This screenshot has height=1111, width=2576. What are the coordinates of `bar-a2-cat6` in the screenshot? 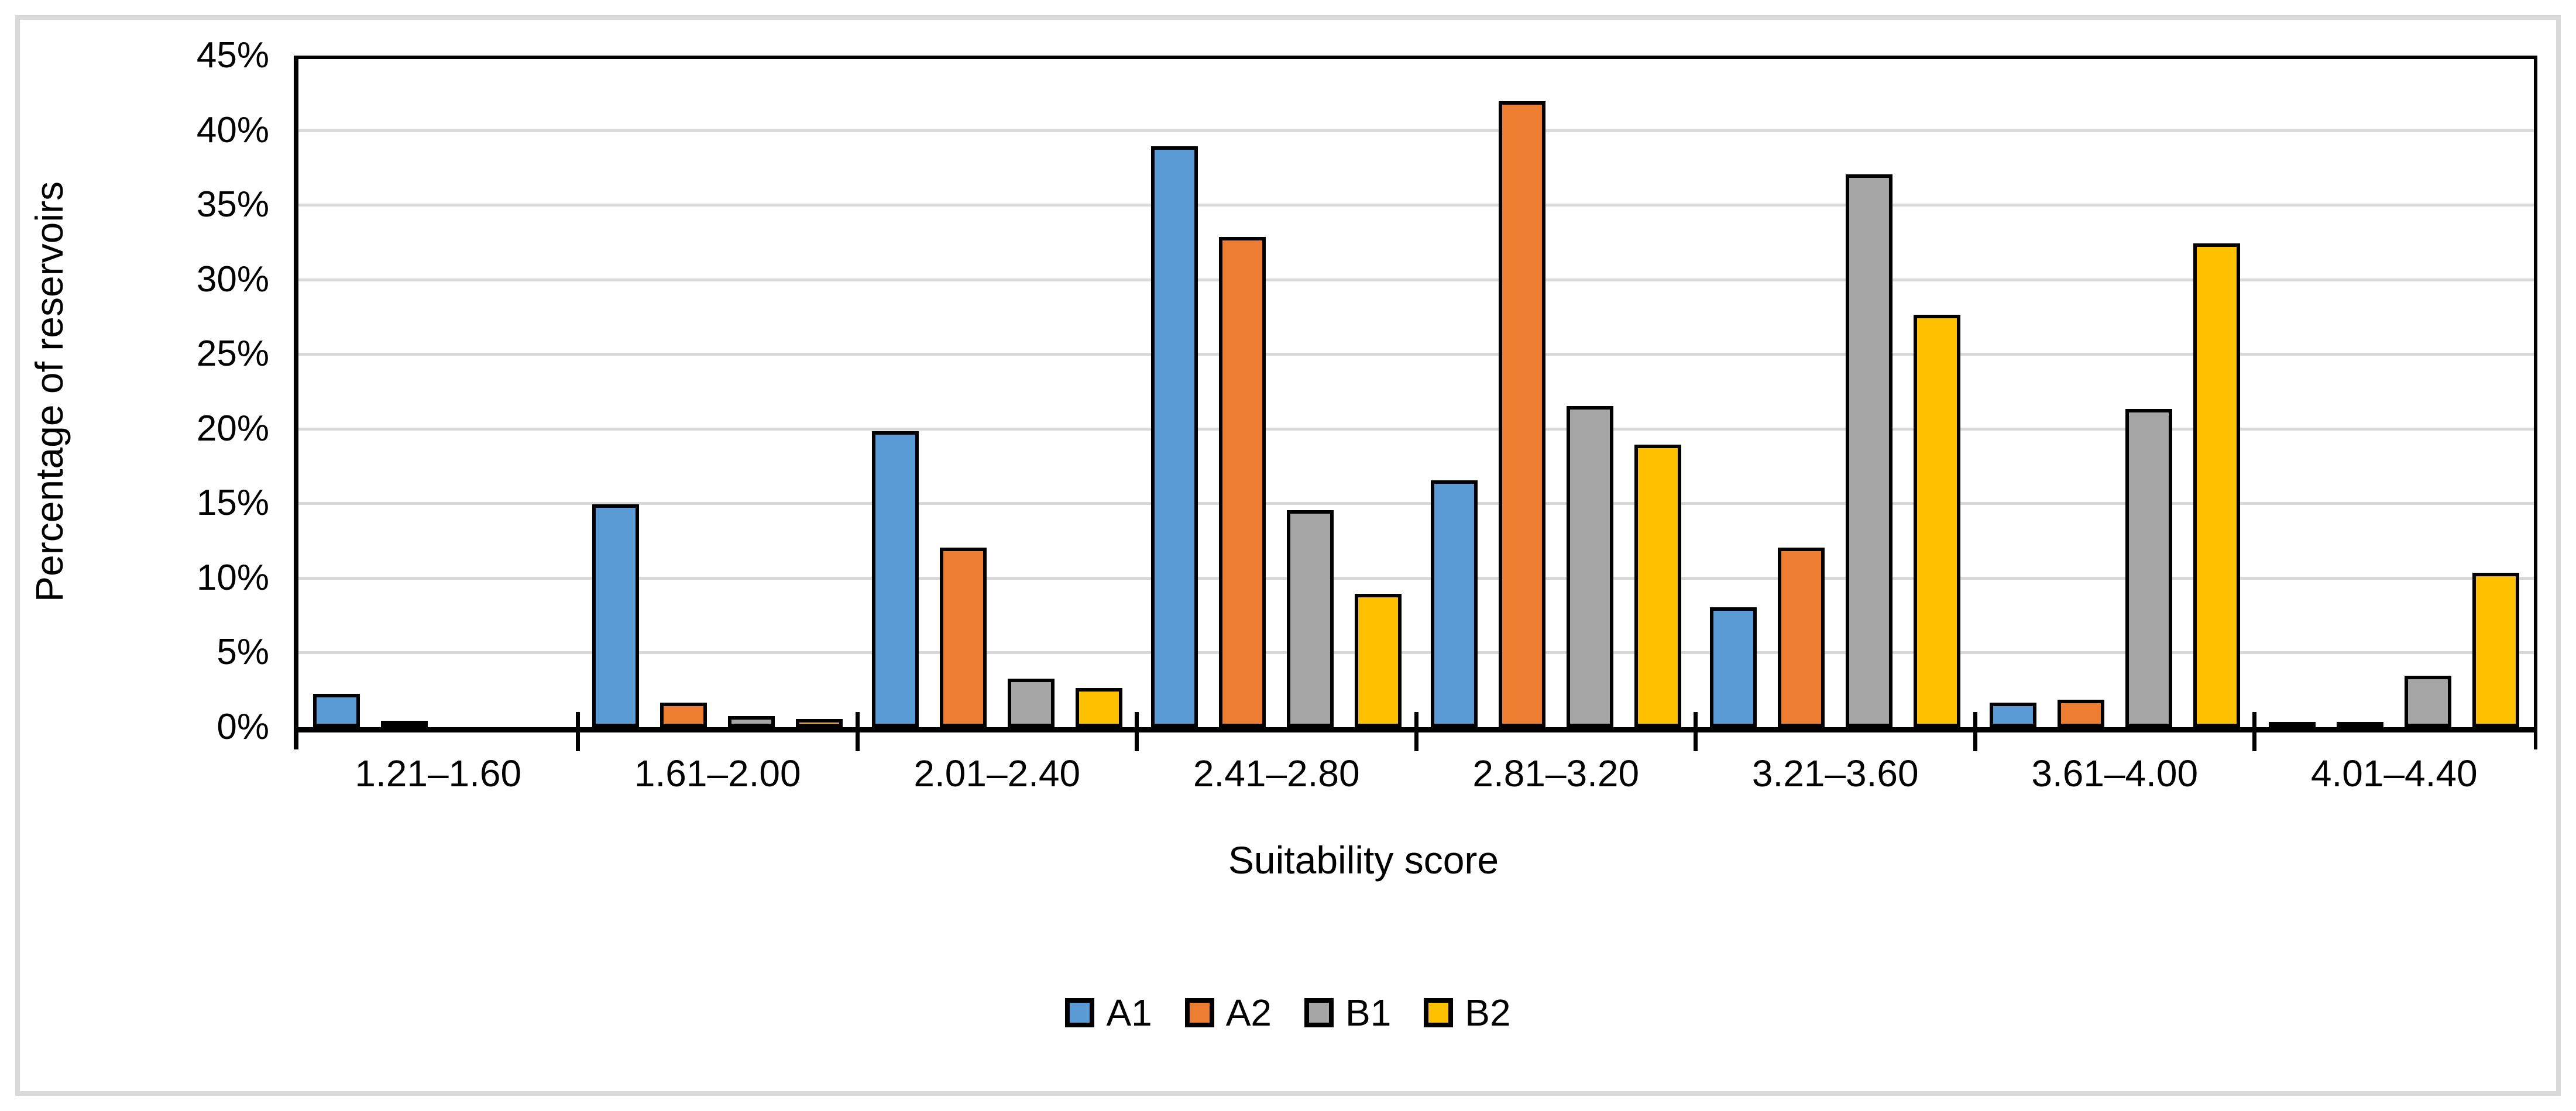 It's located at (1802, 637).